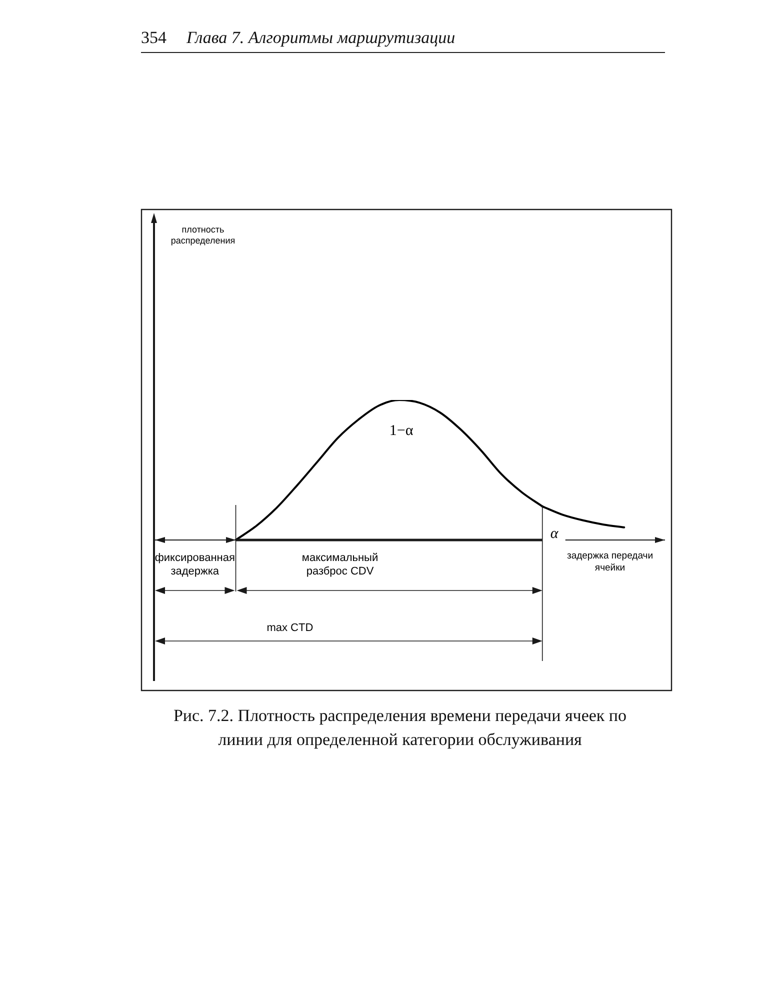 The image size is (775, 1000). I want to click on series-label: 1−α, so click(401, 430).